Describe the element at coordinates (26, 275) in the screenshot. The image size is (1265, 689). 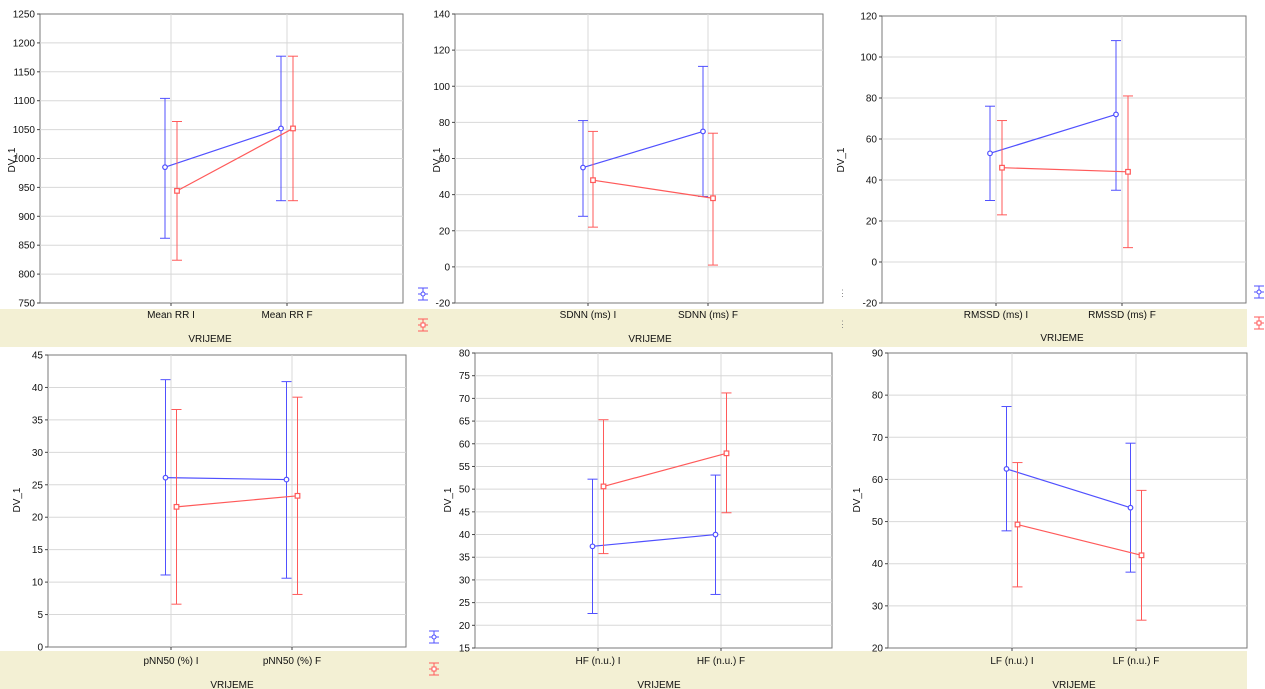
I see `y-tick-label: 800` at that location.